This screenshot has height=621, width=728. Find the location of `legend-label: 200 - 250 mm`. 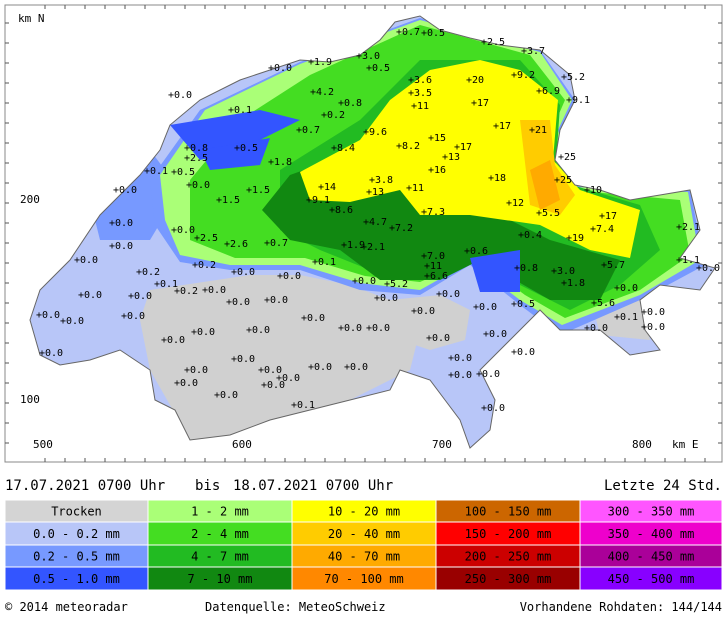

legend-label: 200 - 250 mm is located at coordinates (508, 557).